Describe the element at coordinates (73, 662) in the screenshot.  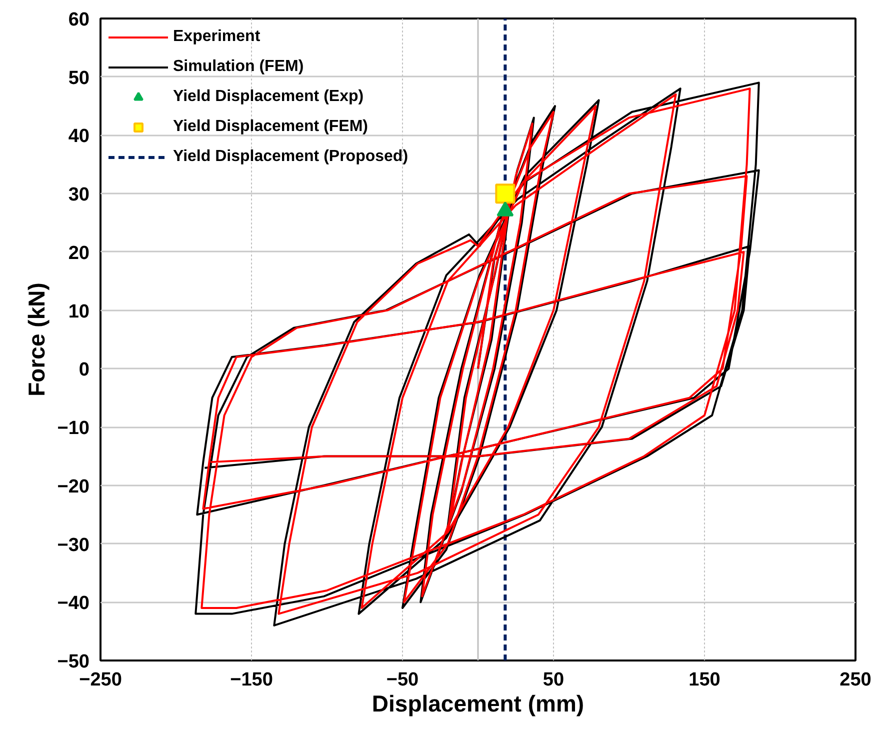
I see `y-tick-label: −50` at that location.